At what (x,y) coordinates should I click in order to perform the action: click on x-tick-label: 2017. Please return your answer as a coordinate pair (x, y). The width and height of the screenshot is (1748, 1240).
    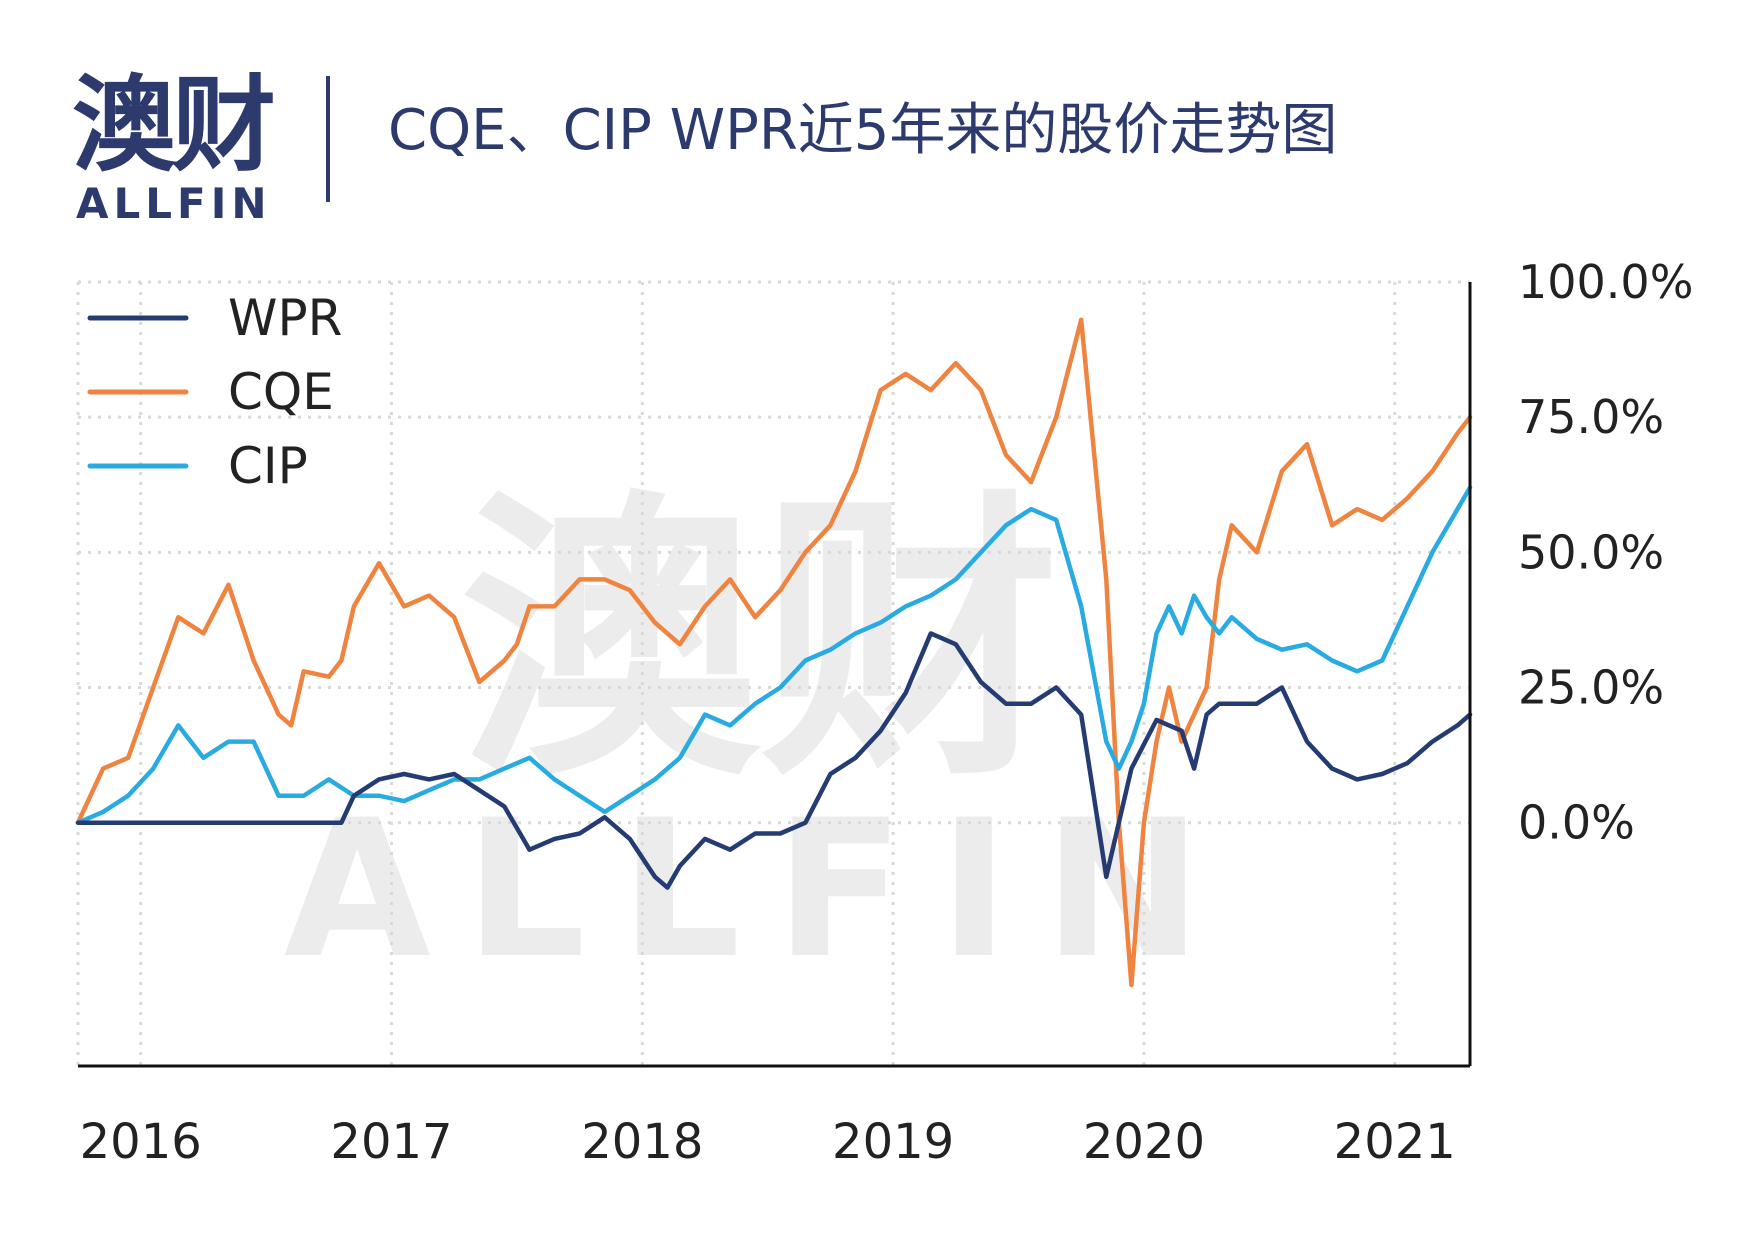
    Looking at the image, I should click on (391, 1142).